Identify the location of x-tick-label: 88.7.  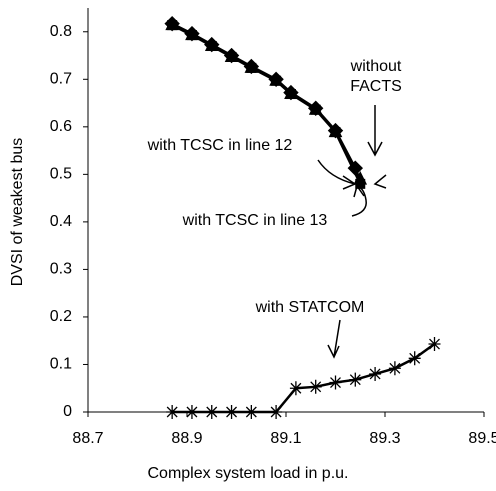
(87, 438).